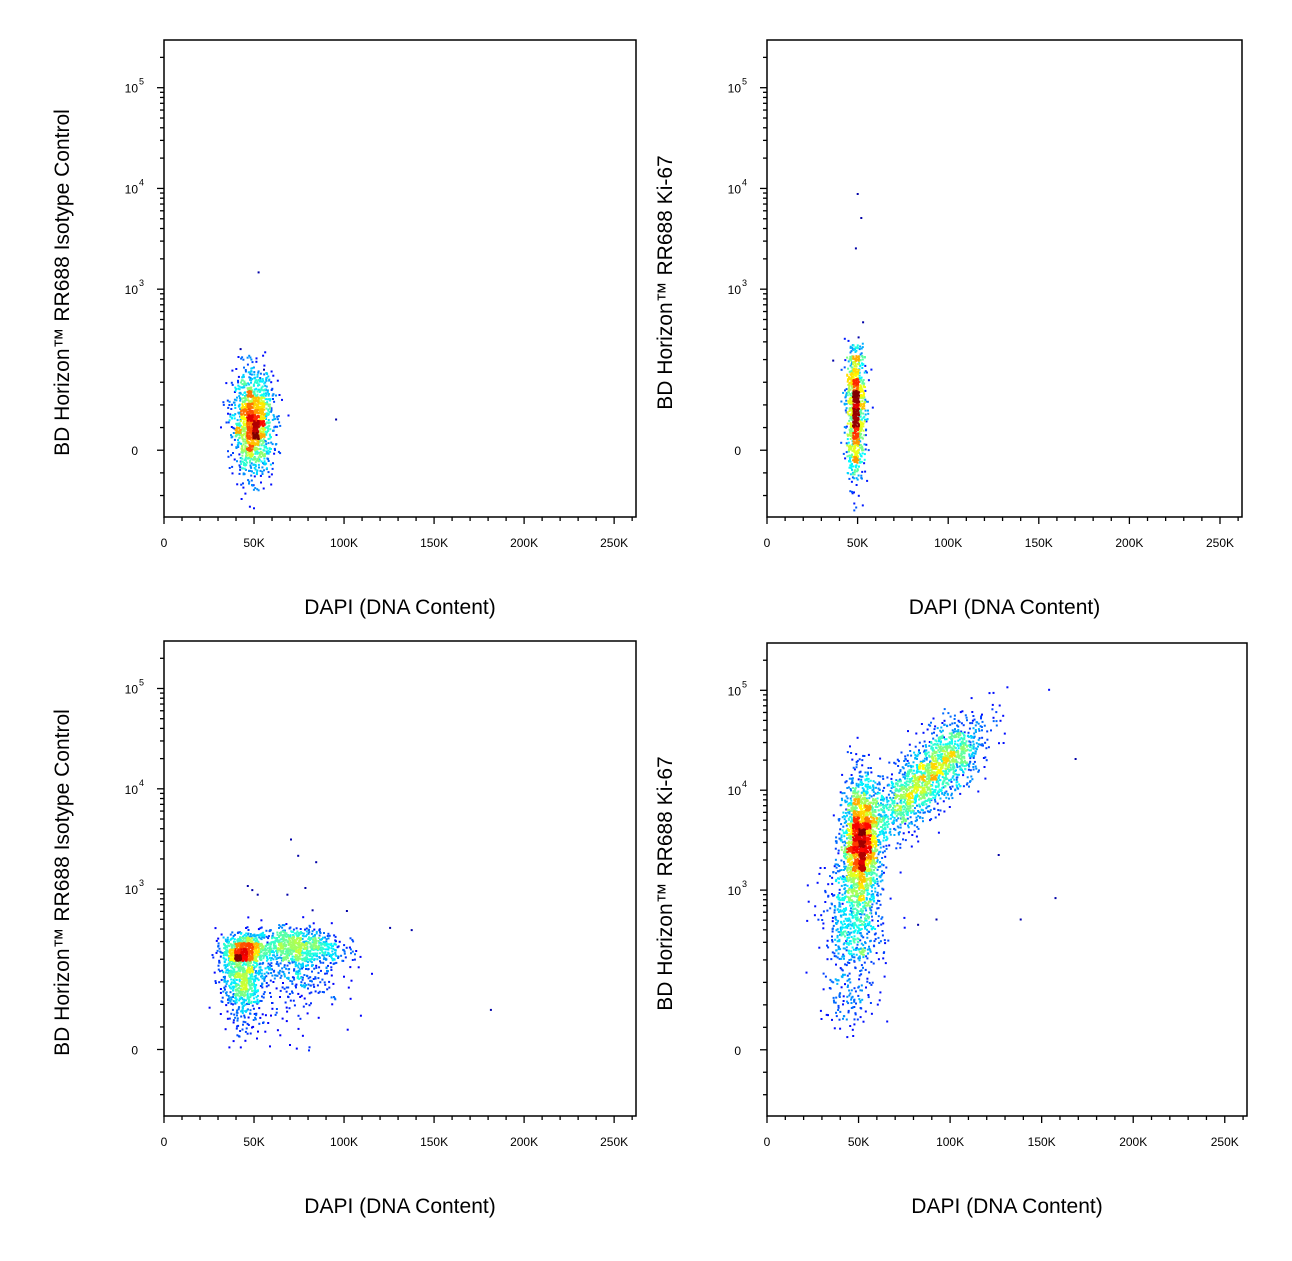 The height and width of the screenshot is (1261, 1292). Describe the element at coordinates (735, 89) in the screenshot. I see `y-tick-label: 10` at that location.